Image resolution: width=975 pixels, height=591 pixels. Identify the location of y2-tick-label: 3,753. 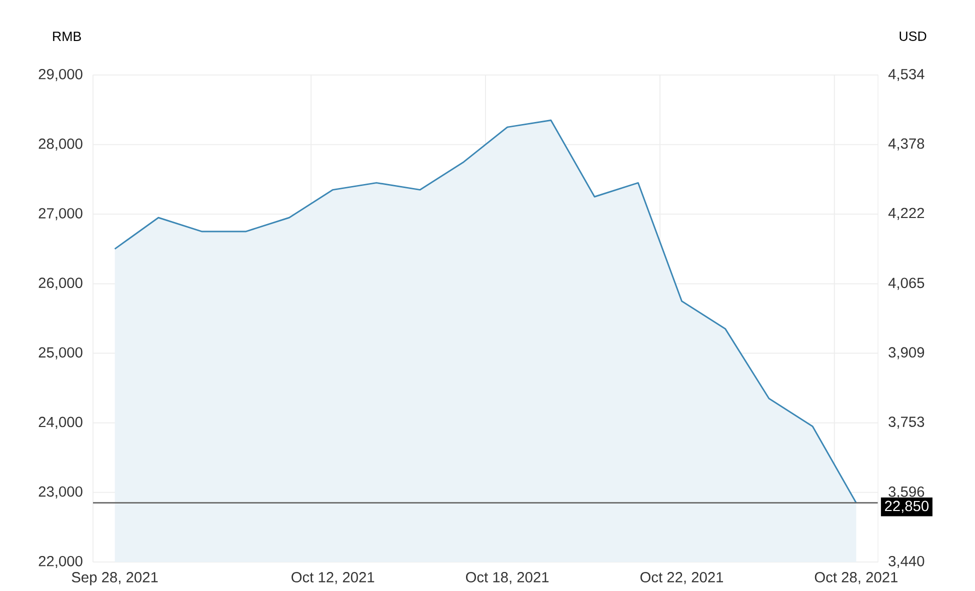
(906, 422).